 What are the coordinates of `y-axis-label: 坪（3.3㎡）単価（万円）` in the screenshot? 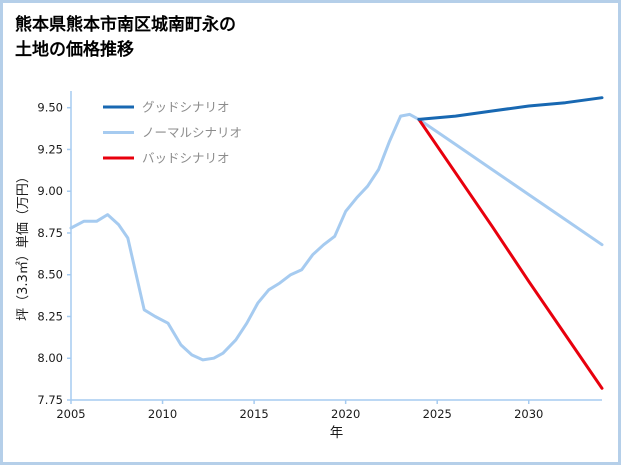 It's located at (23, 245).